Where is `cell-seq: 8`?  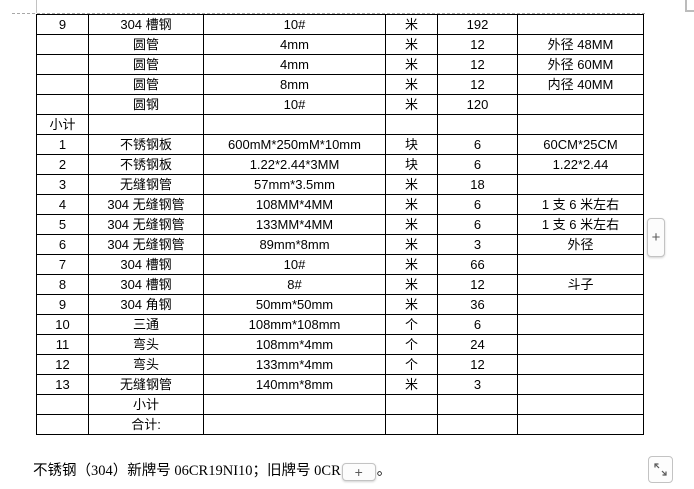
cell-seq: 8 is located at coordinates (62, 284).